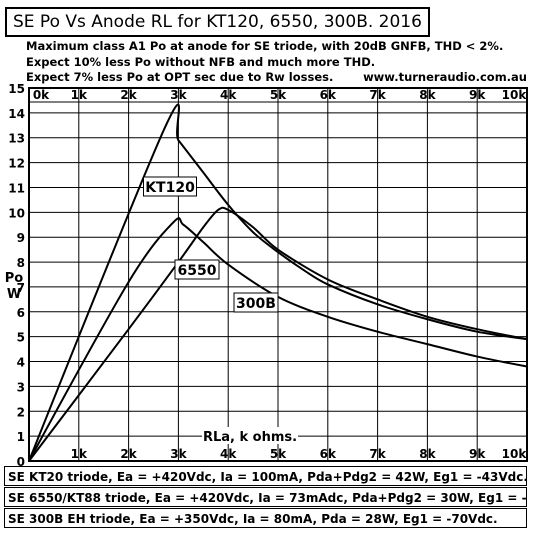  Describe the element at coordinates (21, 263) in the screenshot. I see `y-tick-label: 8` at that location.